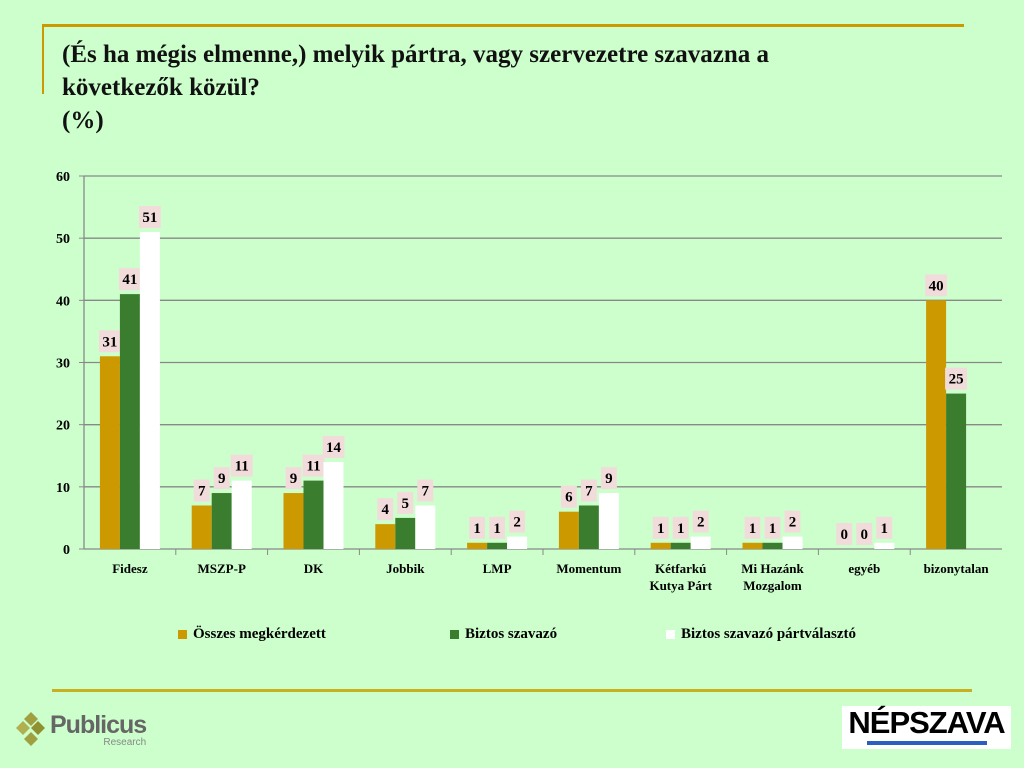 This screenshot has height=768, width=1024. I want to click on title-line-3: (%), so click(83, 120).